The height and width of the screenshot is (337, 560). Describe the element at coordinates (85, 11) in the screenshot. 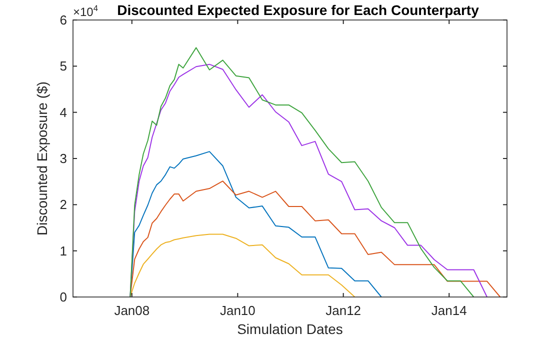

I see `text: ×10$^{4}$` at that location.